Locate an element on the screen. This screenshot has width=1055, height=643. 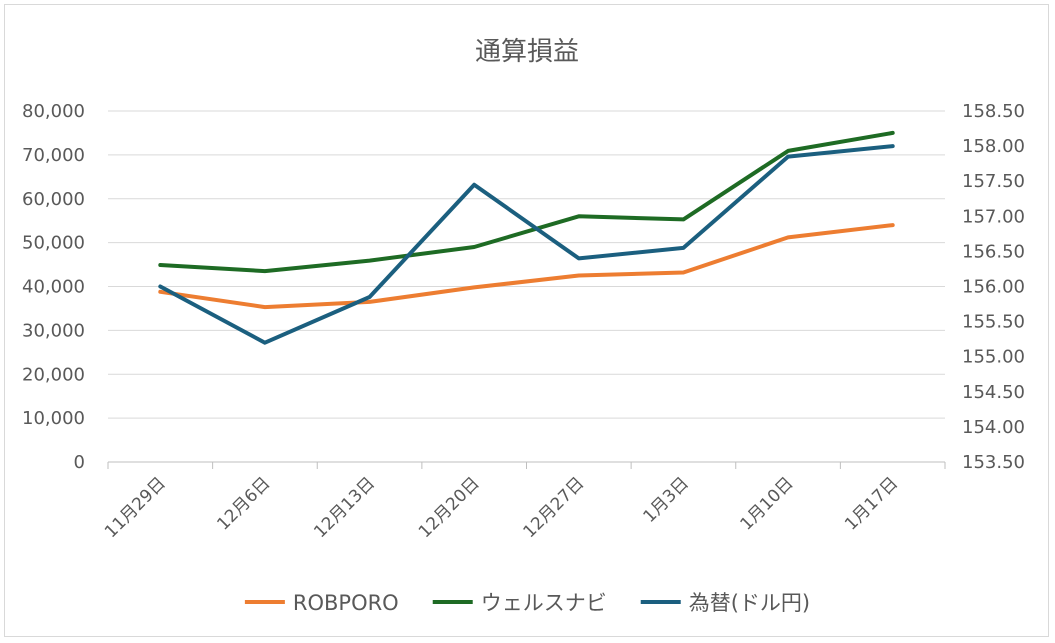
right-tick-label: 156.50 is located at coordinates (993, 251).